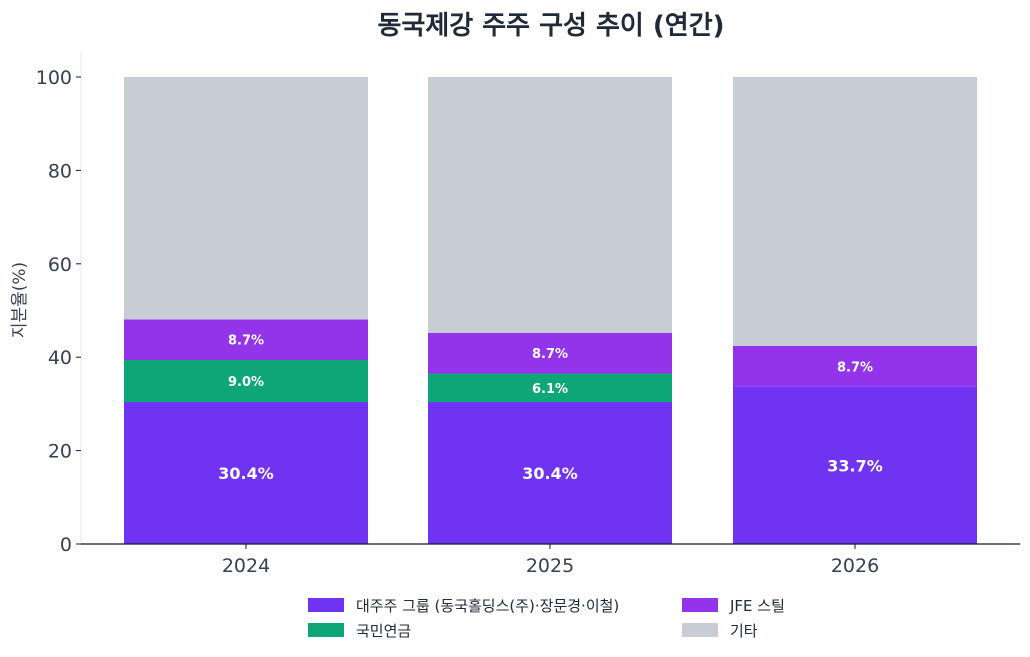 Image resolution: width=1030 pixels, height=657 pixels. I want to click on data-label-2025-s2: 8.7%, so click(550, 354).